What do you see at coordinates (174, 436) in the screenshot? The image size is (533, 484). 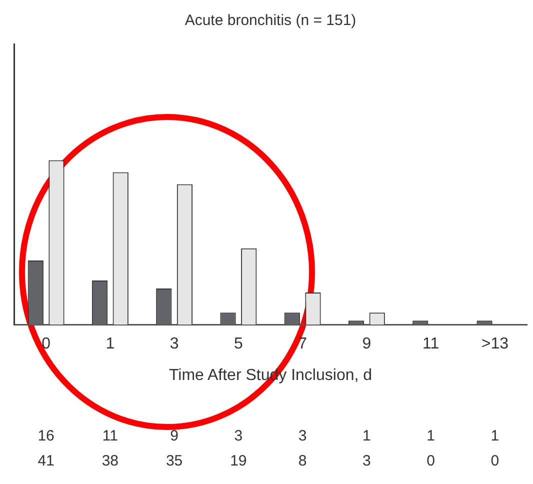 I see `data-label: 9` at bounding box center [174, 436].